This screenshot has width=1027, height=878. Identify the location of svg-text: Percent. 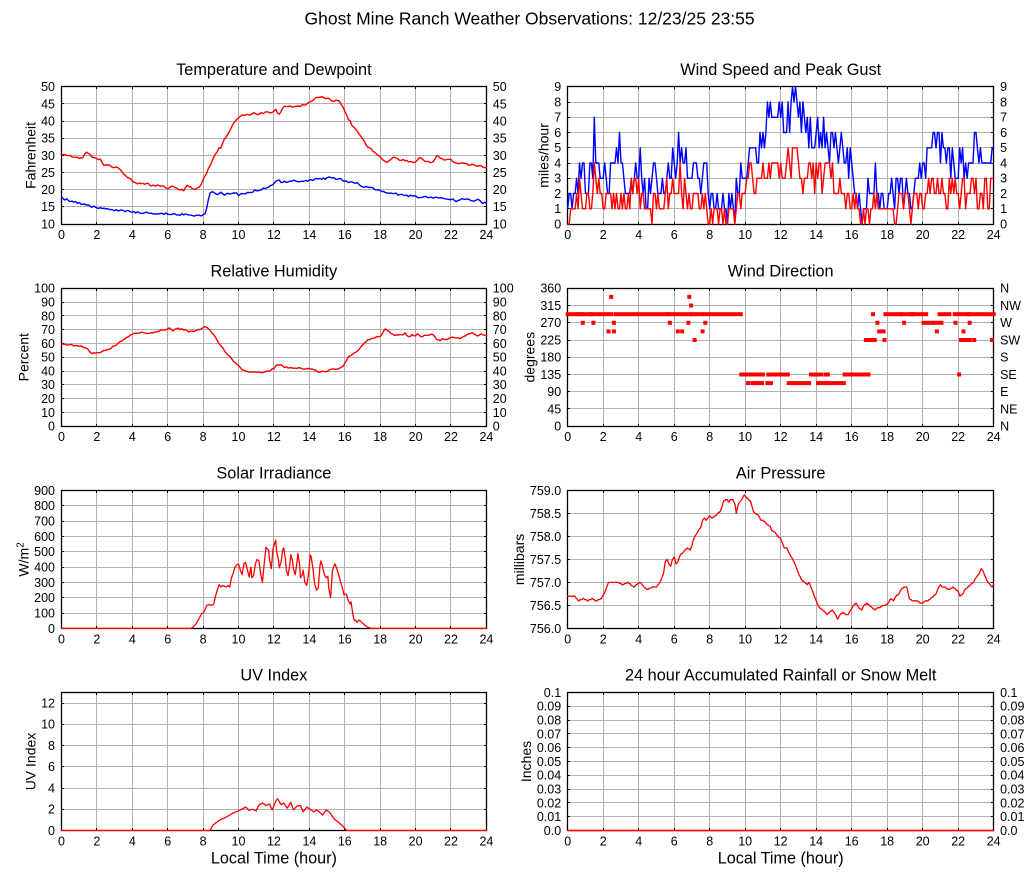
(23, 357).